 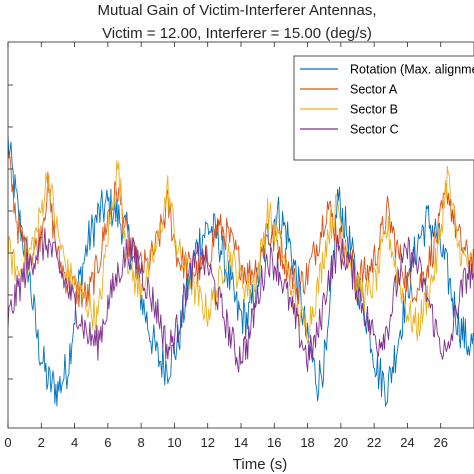 What do you see at coordinates (374, 442) in the screenshot?
I see `x-tick-label: 22` at bounding box center [374, 442].